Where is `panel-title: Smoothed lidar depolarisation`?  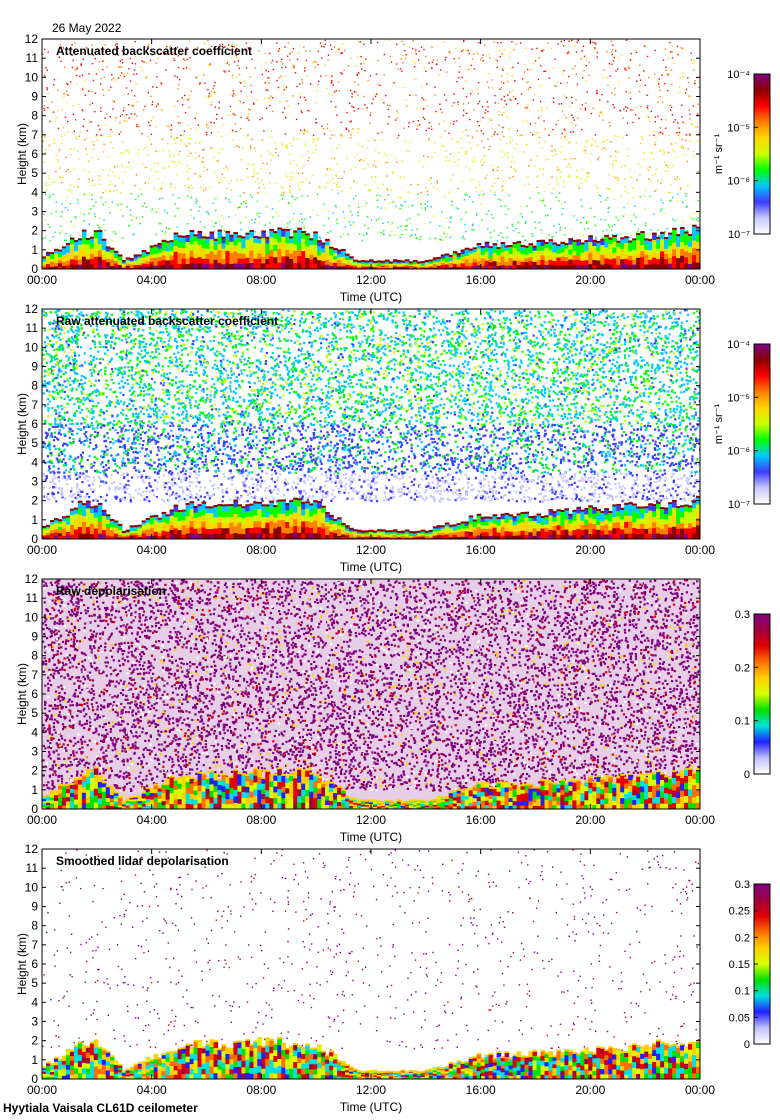
panel-title: Smoothed lidar depolarisation is located at coordinates (142, 861).